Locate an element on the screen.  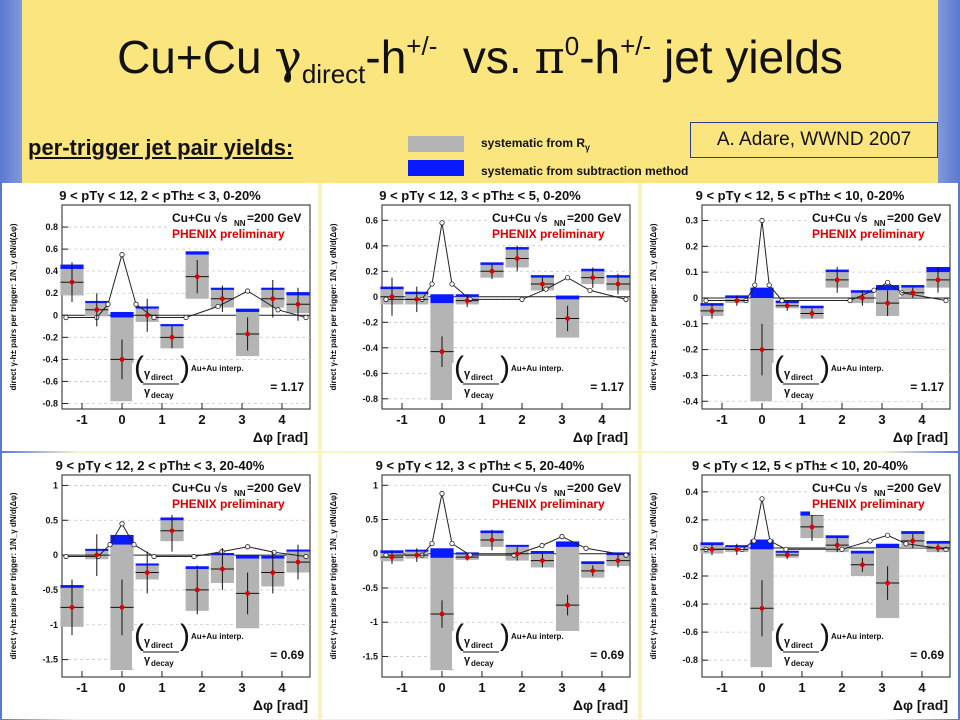
title-text: Cu+Cu is located at coordinates (196, 57).